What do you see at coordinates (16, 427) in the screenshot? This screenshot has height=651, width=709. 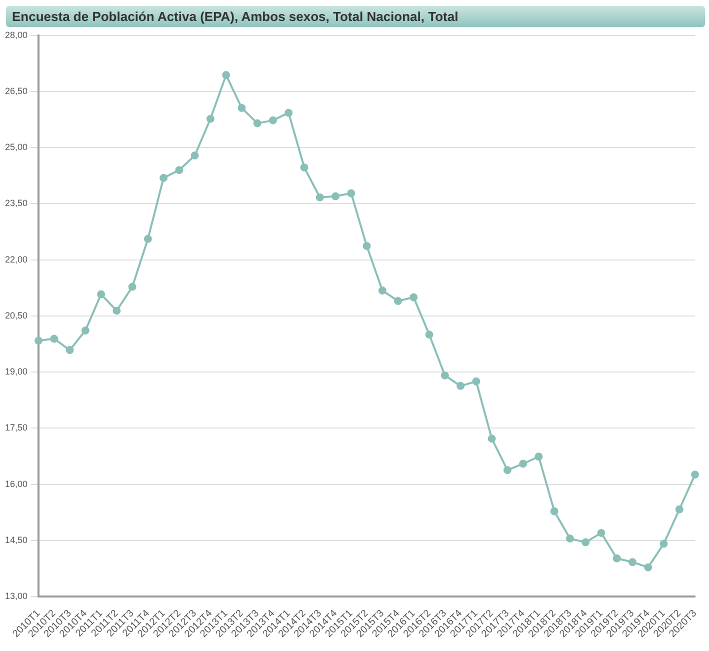 I see `y-tick-label: 17,50` at bounding box center [16, 427].